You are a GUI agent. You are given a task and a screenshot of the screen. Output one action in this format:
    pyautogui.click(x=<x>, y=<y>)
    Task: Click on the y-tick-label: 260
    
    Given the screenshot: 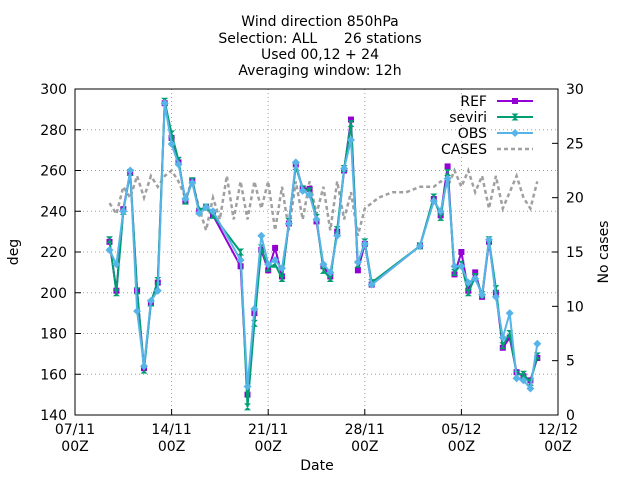 What is the action you would take?
    pyautogui.click(x=53, y=172)
    